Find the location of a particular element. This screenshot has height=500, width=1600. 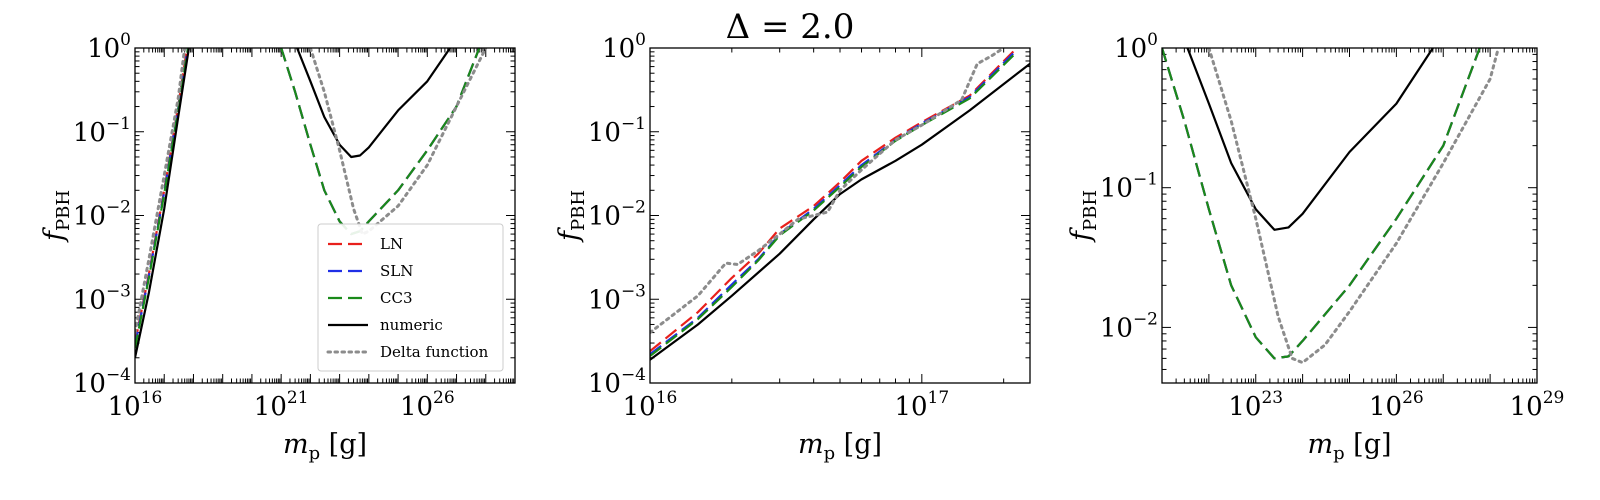

x-tick-label: 1023 is located at coordinates (1255, 405).